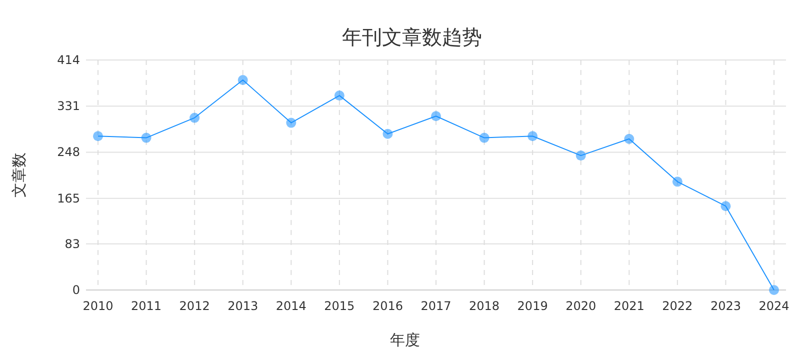  Describe the element at coordinates (98, 306) in the screenshot. I see `x-tick-label: 2010` at that location.